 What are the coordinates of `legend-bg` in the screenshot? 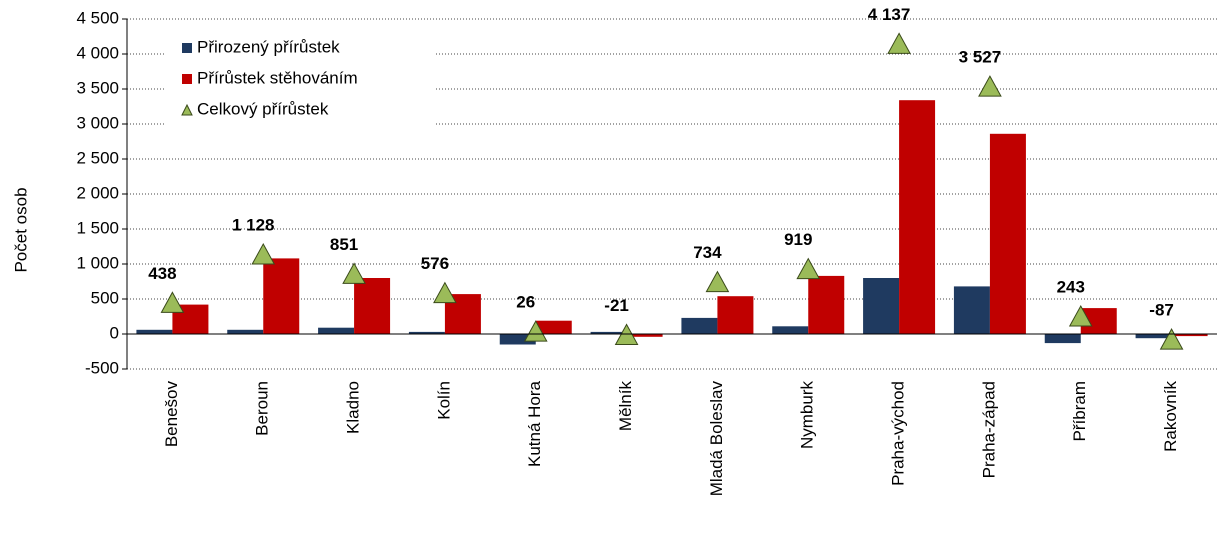 It's located at (300, 85).